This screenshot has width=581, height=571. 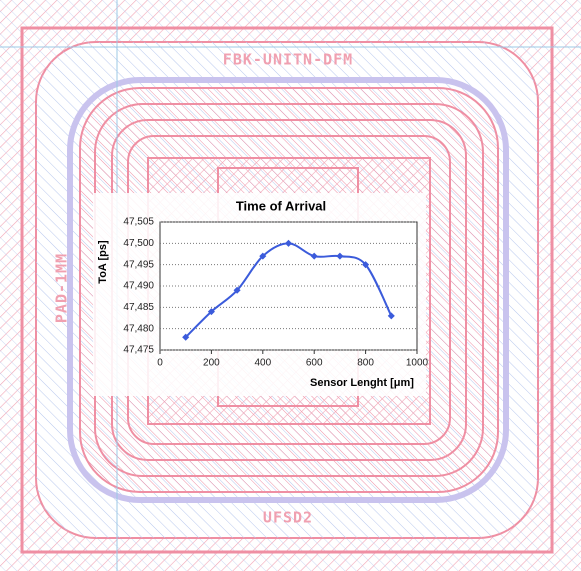 What do you see at coordinates (288, 518) in the screenshot?
I see `layout-label: UFSD2` at bounding box center [288, 518].